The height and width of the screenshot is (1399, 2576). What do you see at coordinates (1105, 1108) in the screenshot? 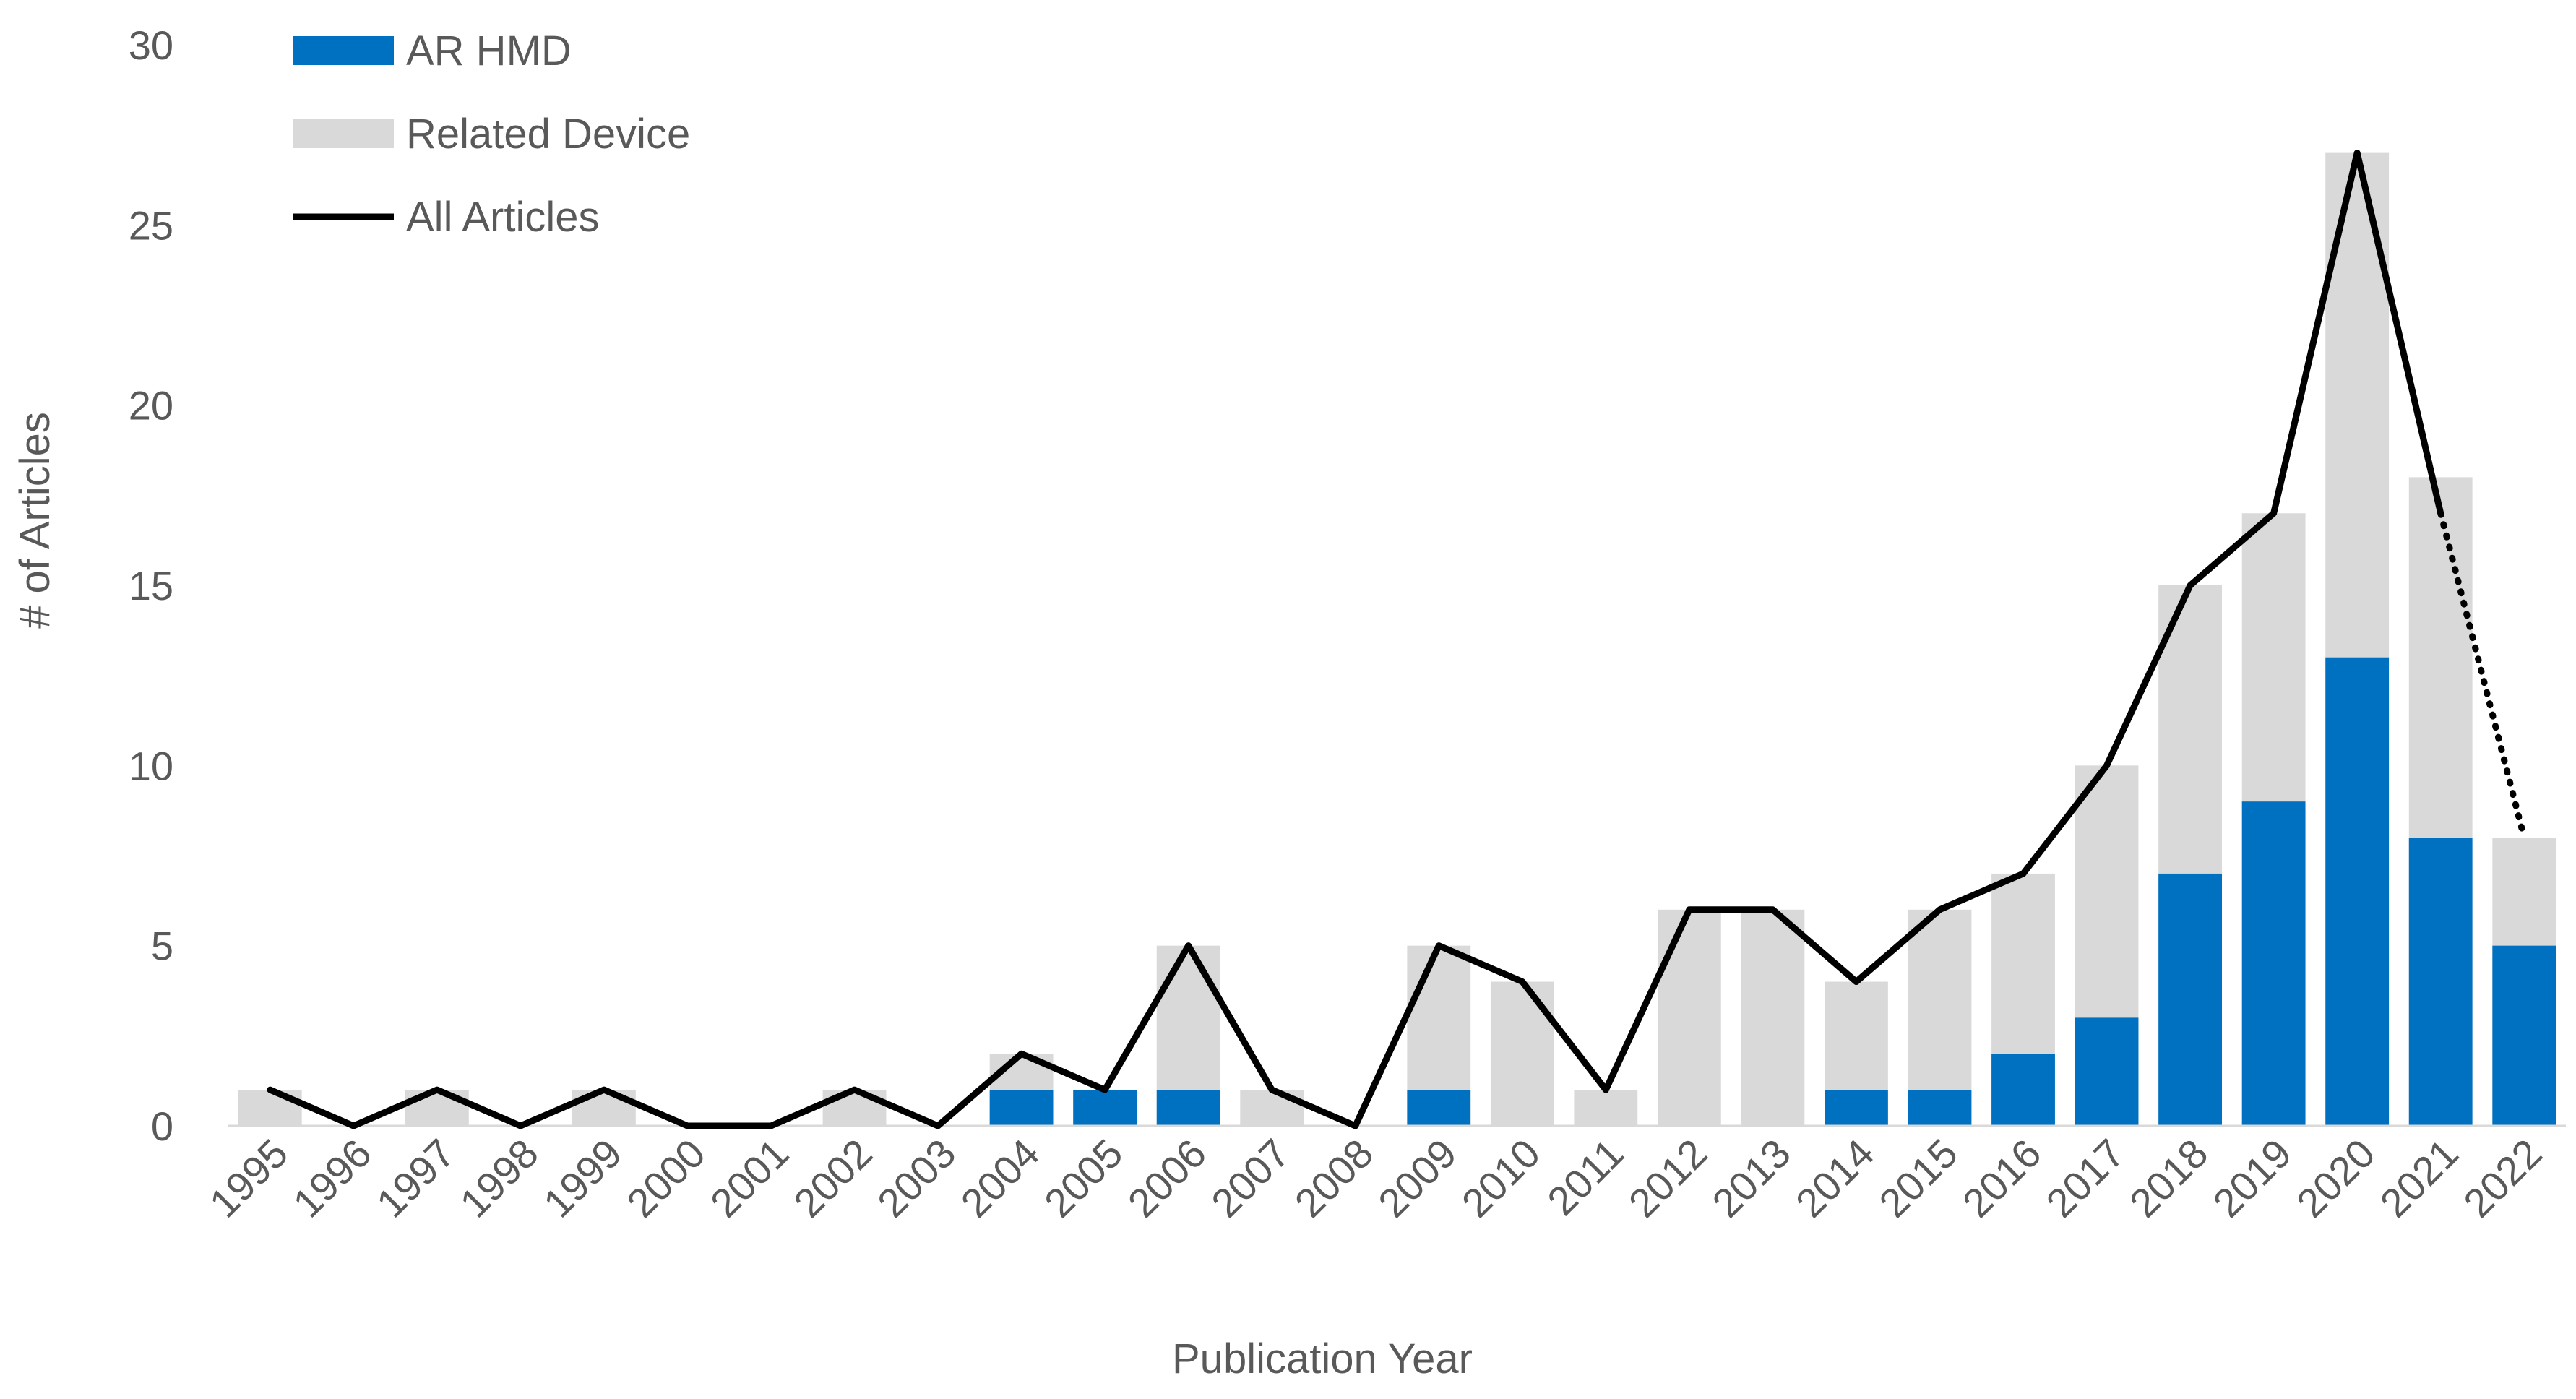
I see `ar-hmd-bar-2005` at bounding box center [1105, 1108].